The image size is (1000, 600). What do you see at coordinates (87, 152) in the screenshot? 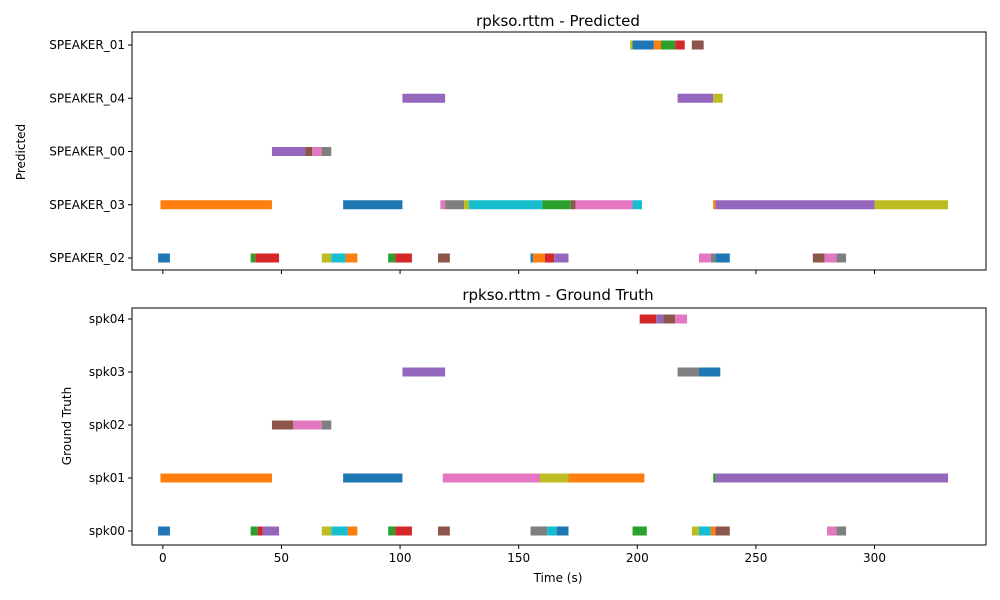
I see `ytick-label-speaker-00: SPEAKER_00` at bounding box center [87, 152].